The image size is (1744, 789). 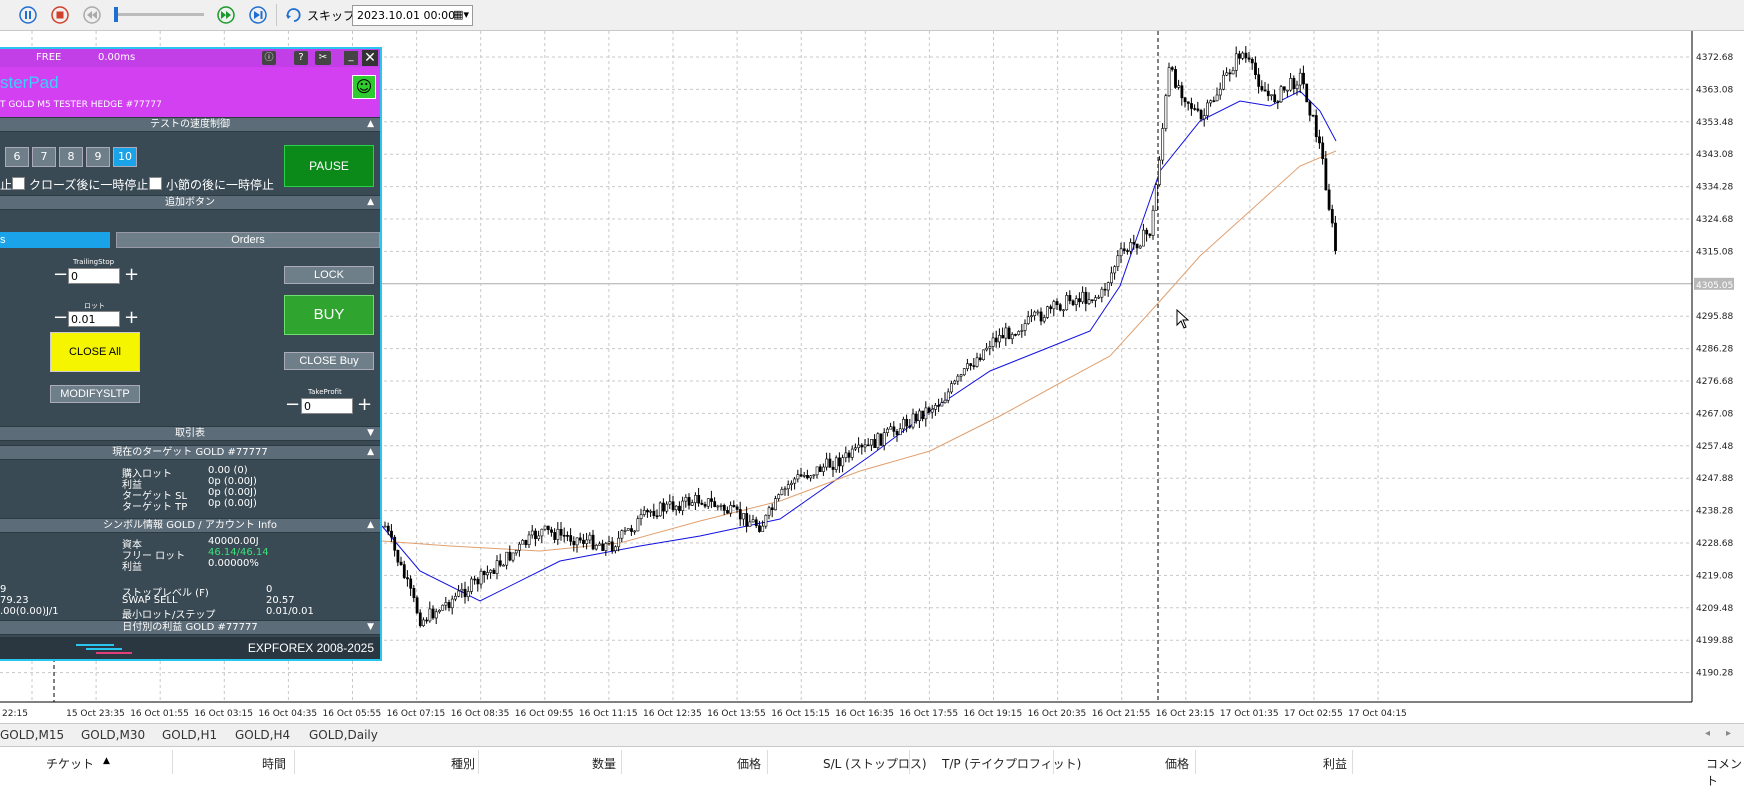 I want to click on skip-label: スキップ, so click(x=331, y=16).